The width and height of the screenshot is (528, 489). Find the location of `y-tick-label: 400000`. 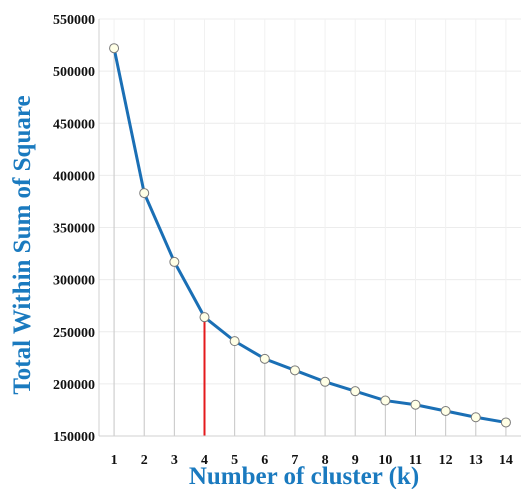

y-tick-label: 400000 is located at coordinates (74, 176).